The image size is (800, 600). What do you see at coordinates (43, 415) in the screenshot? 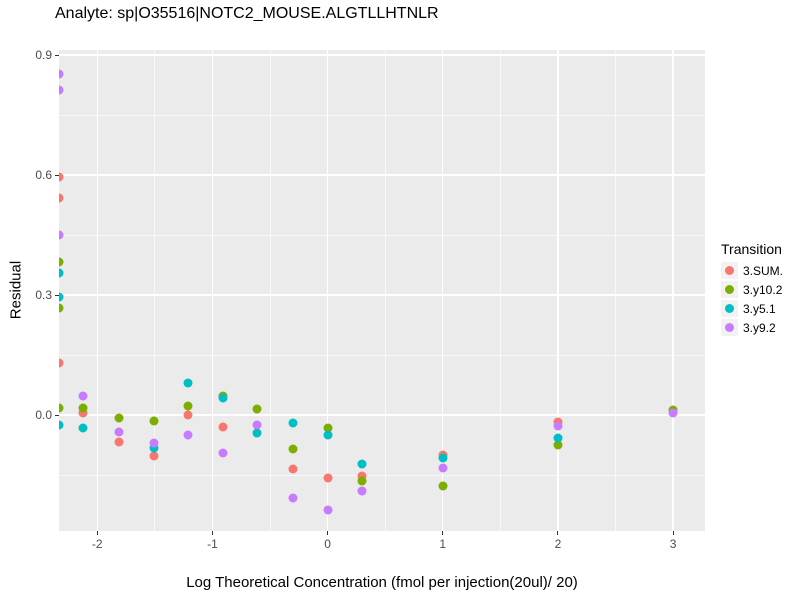
I see `y-tick-label: 0.0` at bounding box center [43, 415].